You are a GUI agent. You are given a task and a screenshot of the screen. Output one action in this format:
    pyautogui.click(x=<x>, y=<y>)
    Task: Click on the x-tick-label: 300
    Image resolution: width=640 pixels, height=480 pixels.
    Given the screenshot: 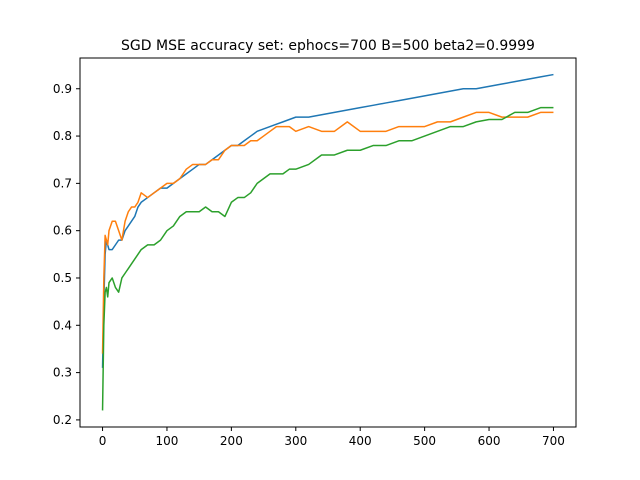 What is the action you would take?
    pyautogui.click(x=295, y=441)
    